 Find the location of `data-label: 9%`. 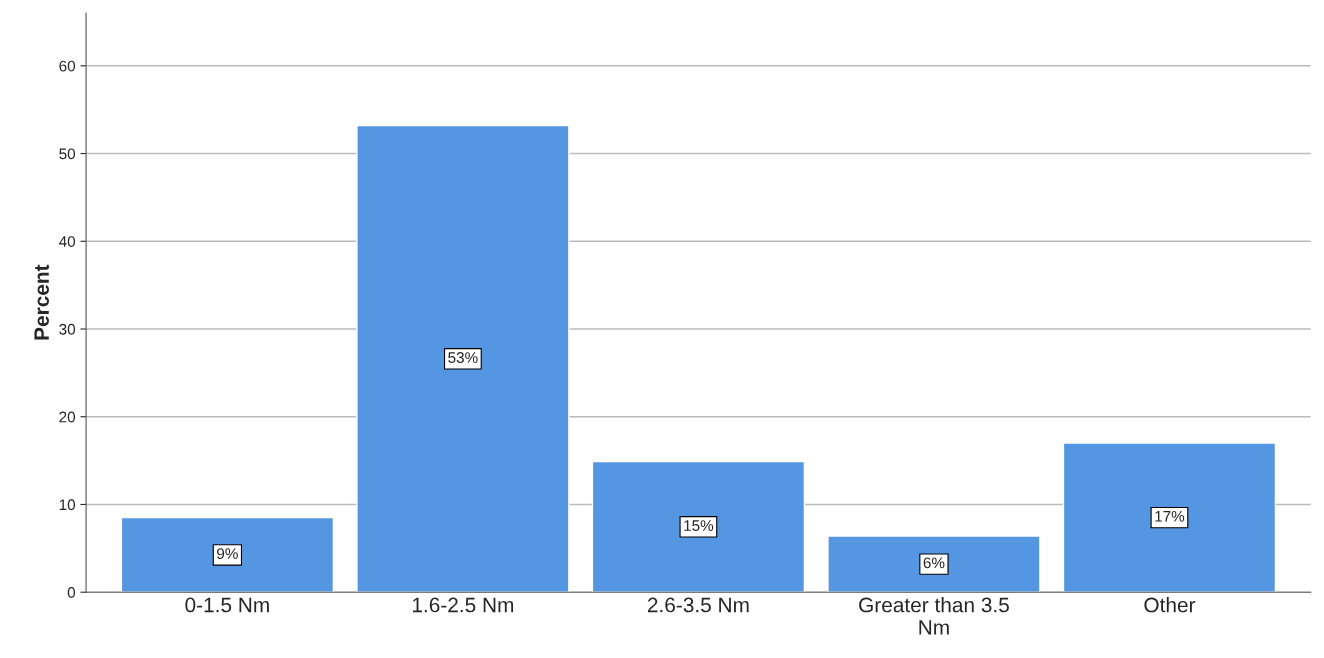

data-label: 9% is located at coordinates (227, 554).